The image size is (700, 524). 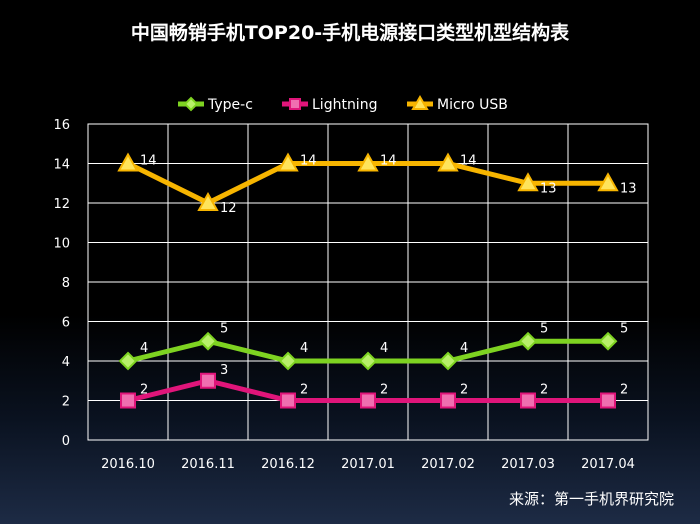 I want to click on x-tick-label: 2016.10, so click(x=128, y=464).